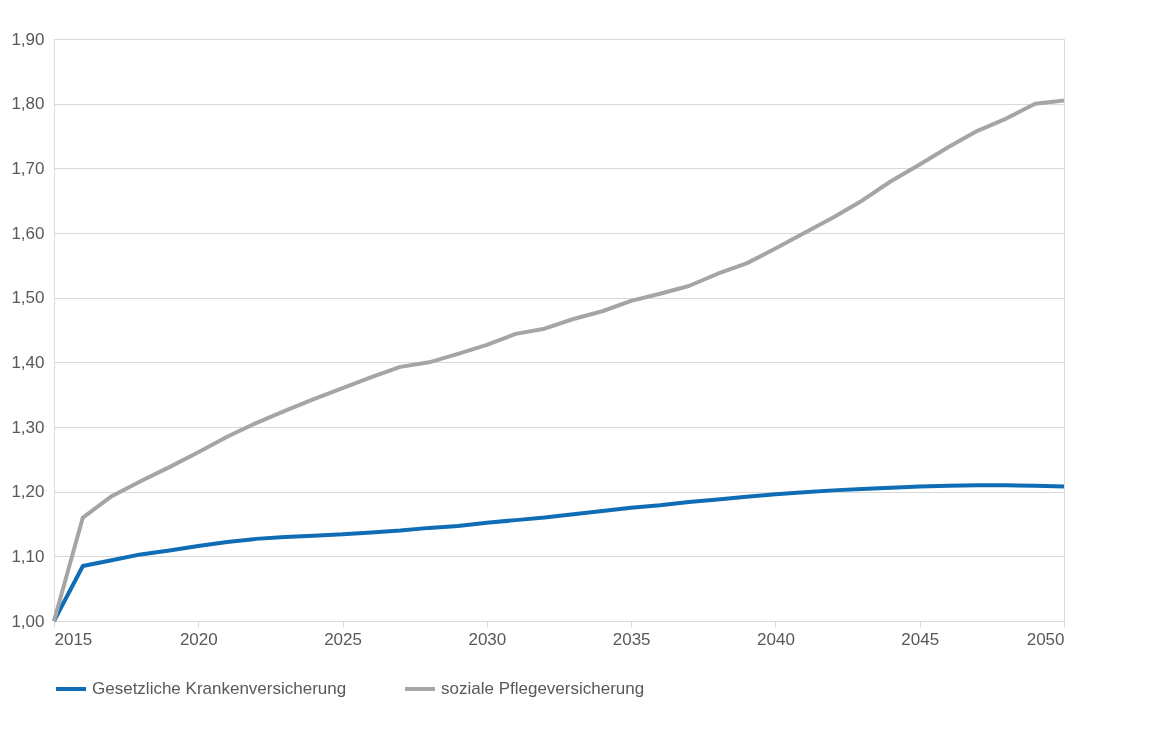 The width and height of the screenshot is (1157, 731). What do you see at coordinates (920, 639) in the screenshot?
I see `x-tick-label: 2045` at bounding box center [920, 639].